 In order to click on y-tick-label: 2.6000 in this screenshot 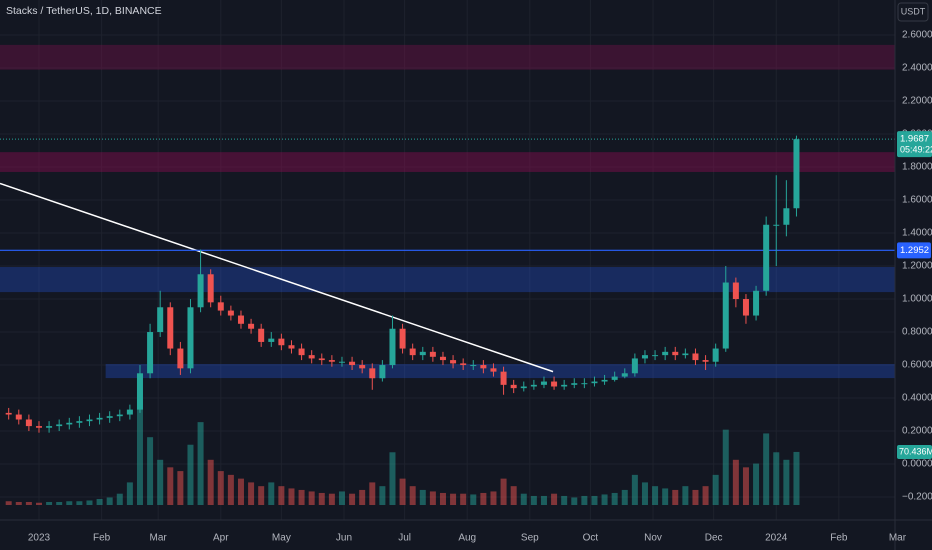, I will do `click(917, 35)`.